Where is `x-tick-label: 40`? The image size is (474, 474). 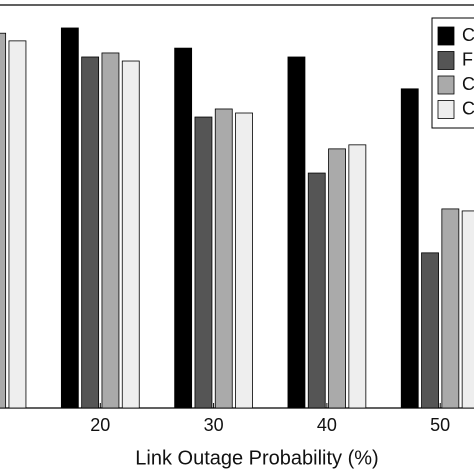 x-tick-label: 40 is located at coordinates (327, 425).